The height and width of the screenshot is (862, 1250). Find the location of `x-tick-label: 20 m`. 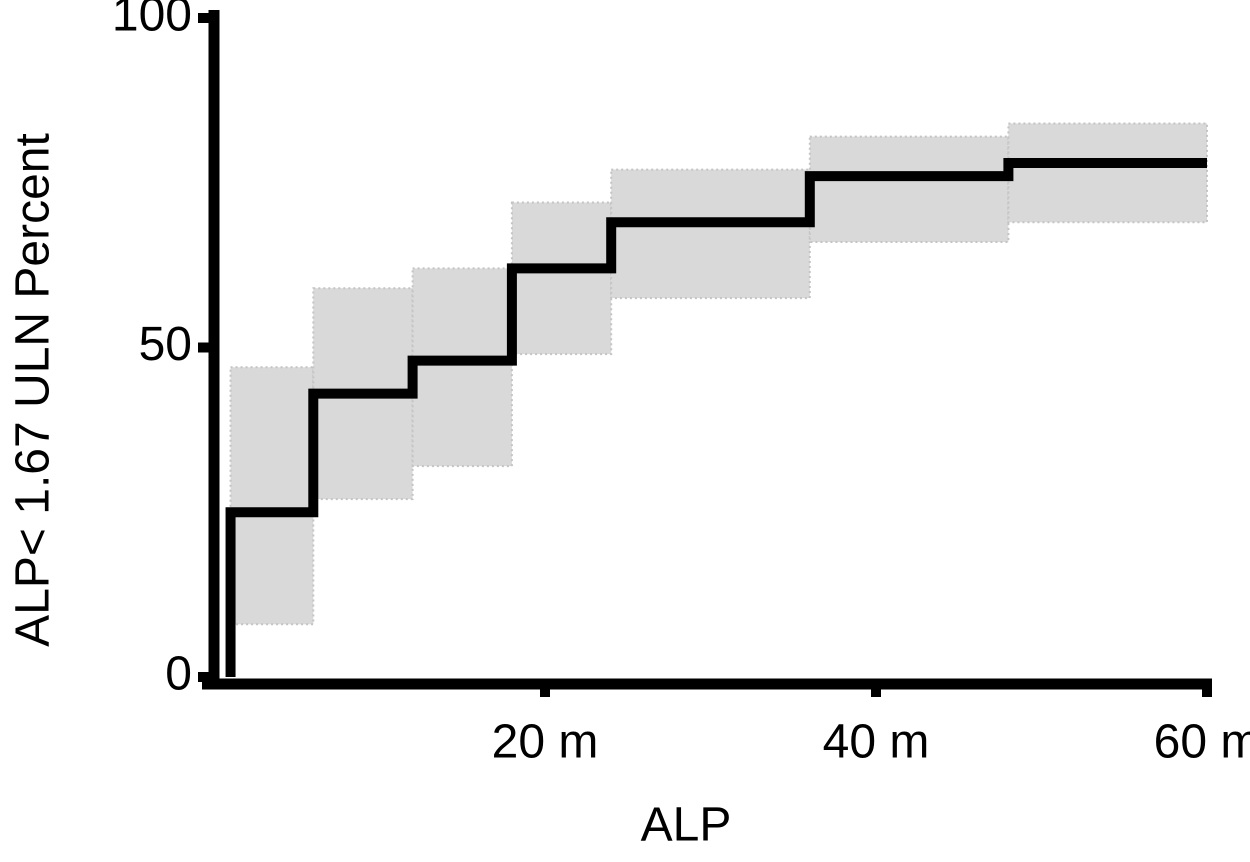

x-tick-label: 20 m is located at coordinates (545, 742).